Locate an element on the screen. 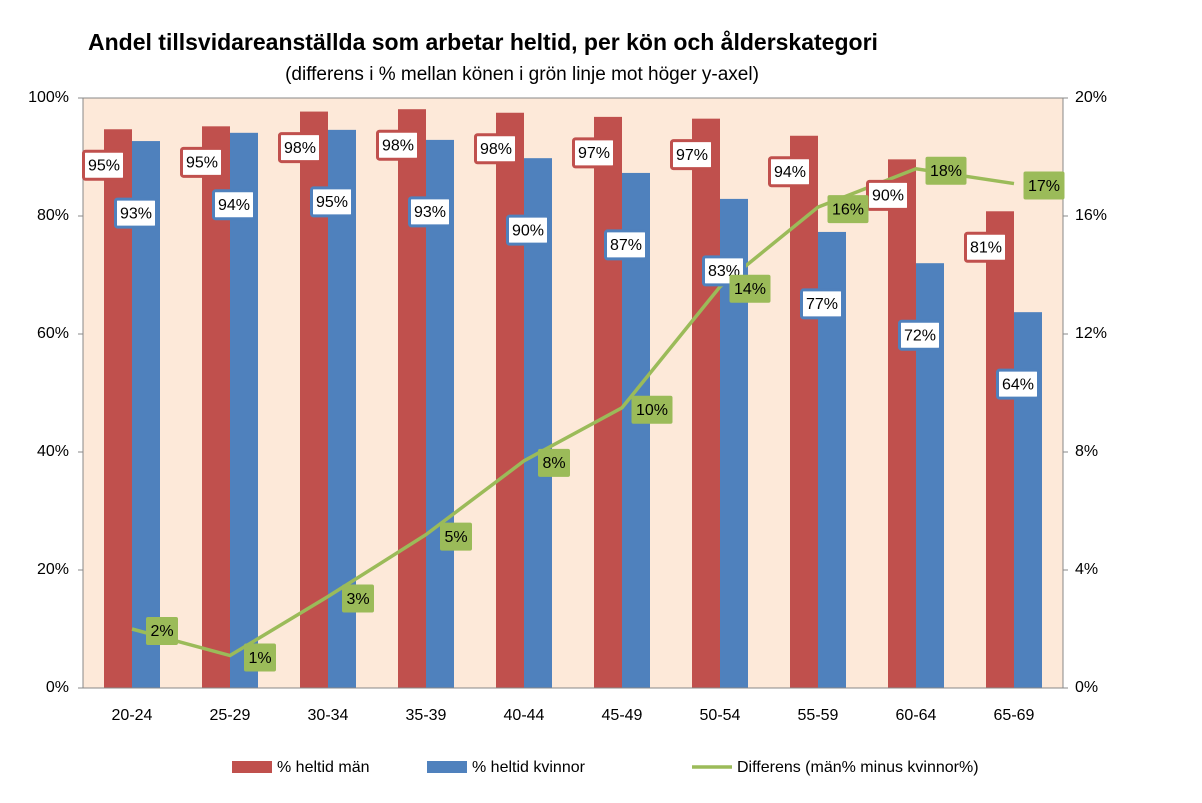 The height and width of the screenshot is (803, 1202). value-label: 10% is located at coordinates (652, 410).